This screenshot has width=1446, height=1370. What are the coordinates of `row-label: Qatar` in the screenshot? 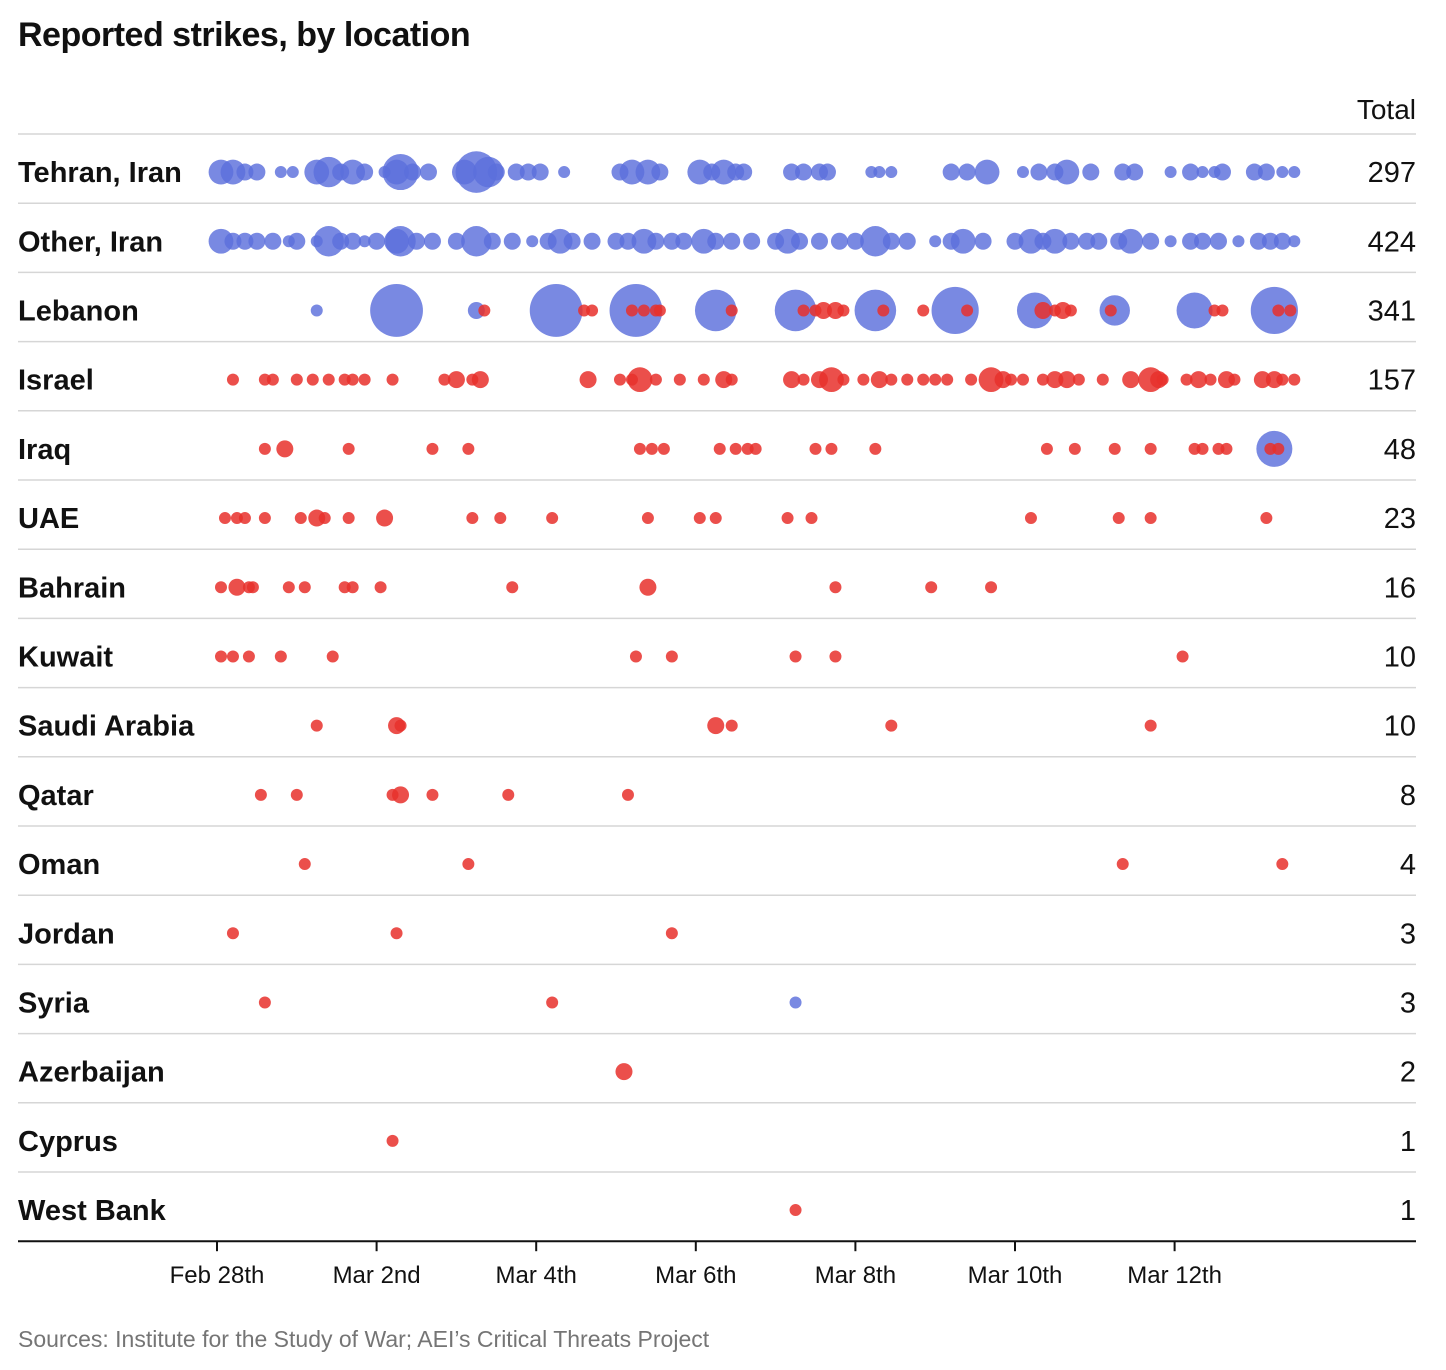 It's located at (56, 796).